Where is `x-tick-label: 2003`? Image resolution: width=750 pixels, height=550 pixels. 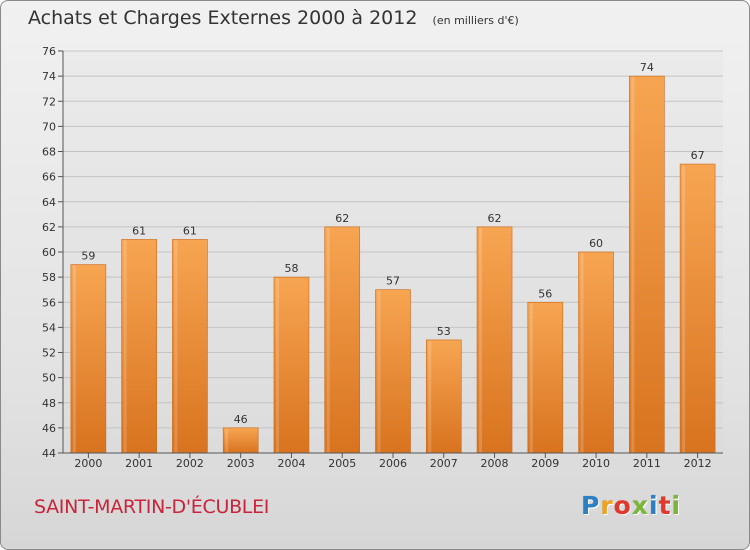
x-tick-label: 2003 is located at coordinates (241, 463).